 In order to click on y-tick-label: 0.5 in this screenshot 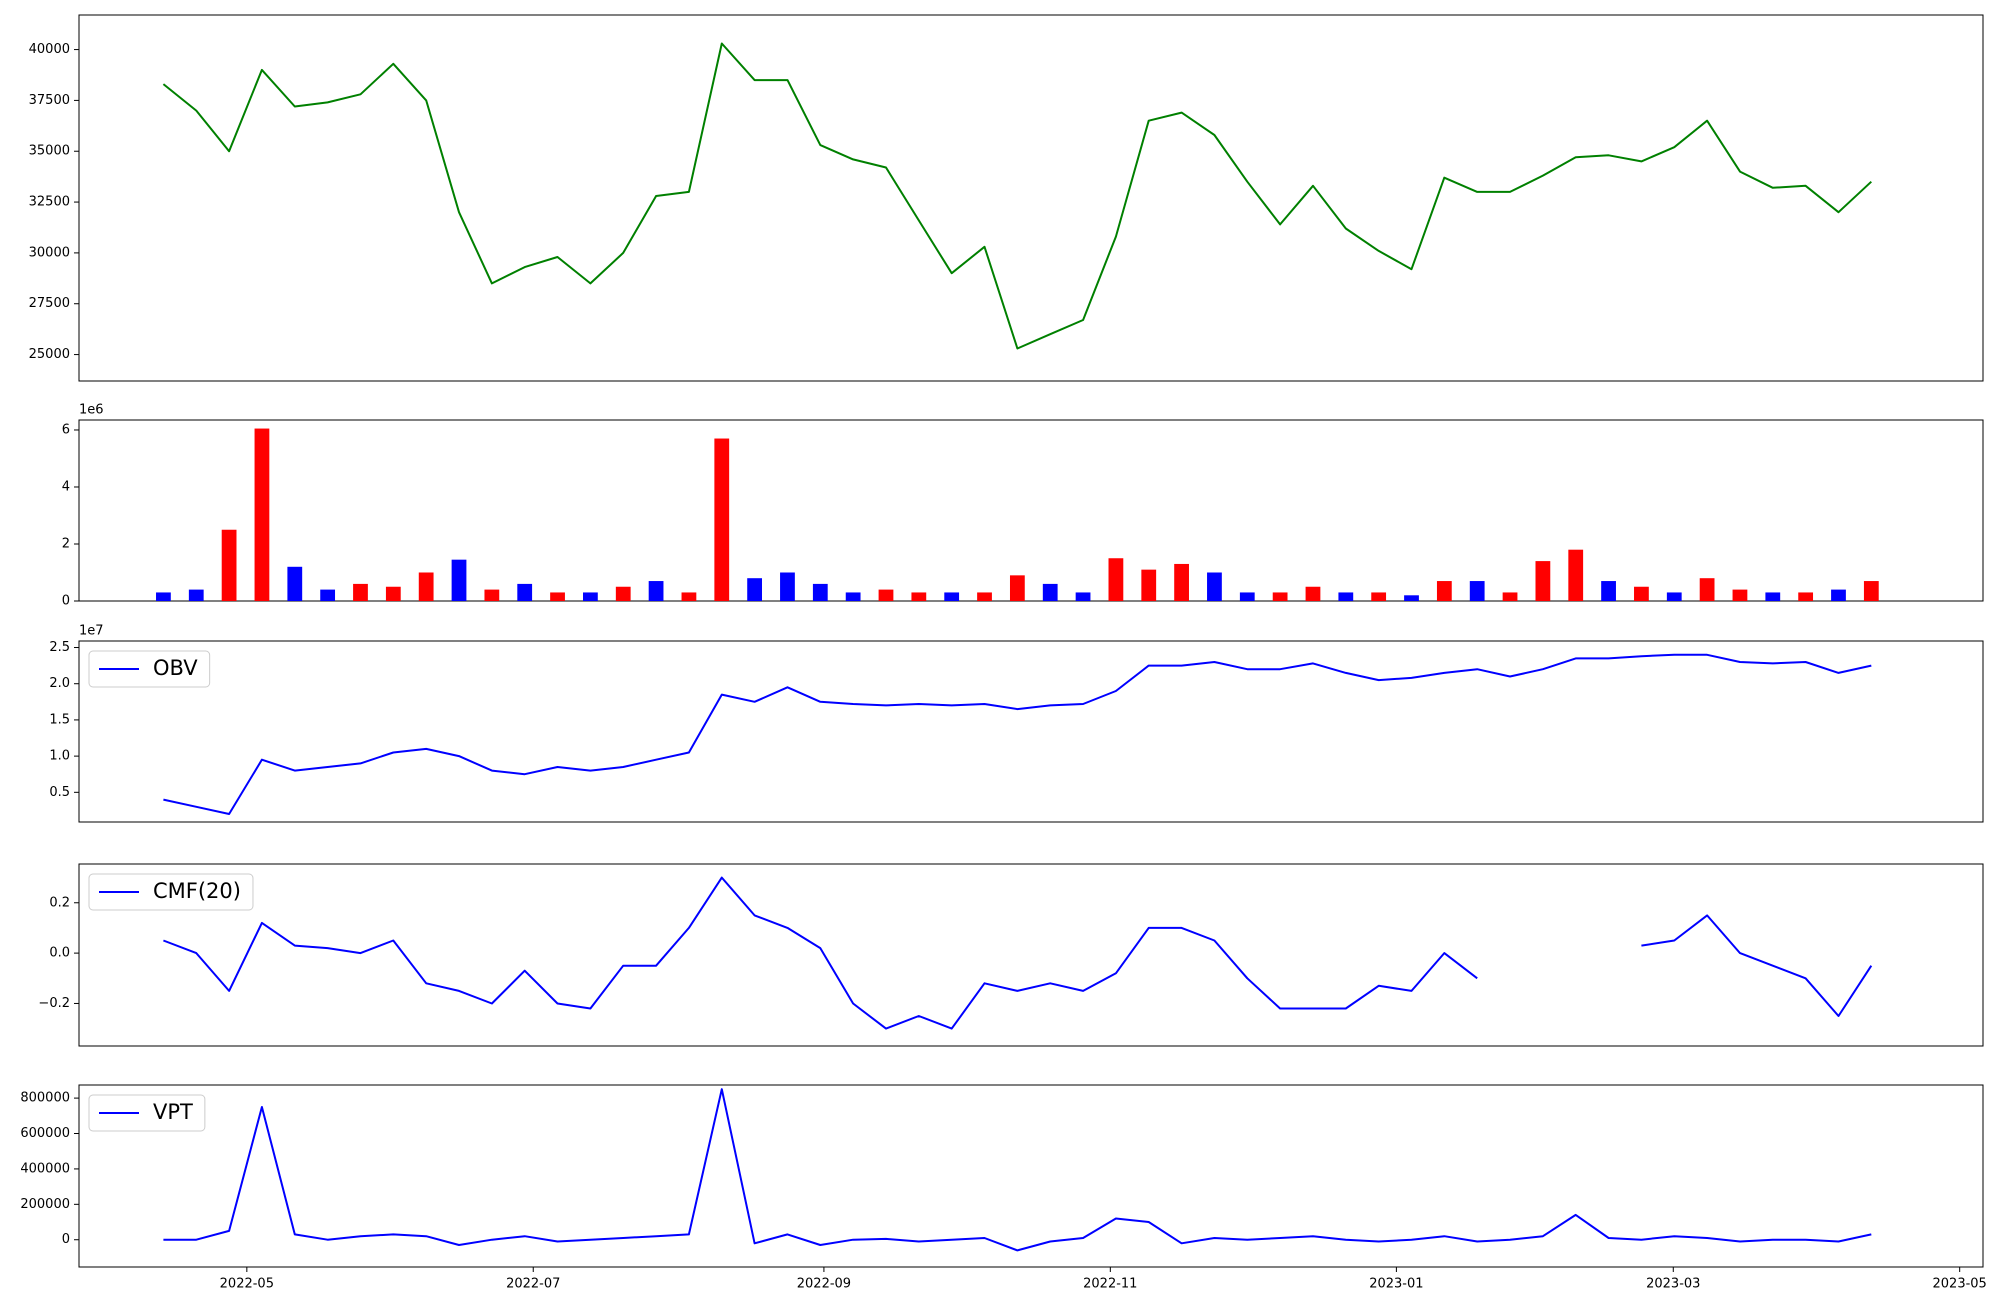, I will do `click(59, 792)`.